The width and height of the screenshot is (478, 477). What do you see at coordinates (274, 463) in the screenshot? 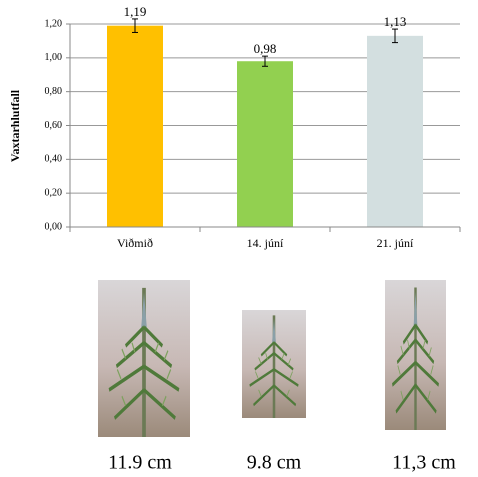
I see `photo-caption: 9.8 cm` at bounding box center [274, 463].